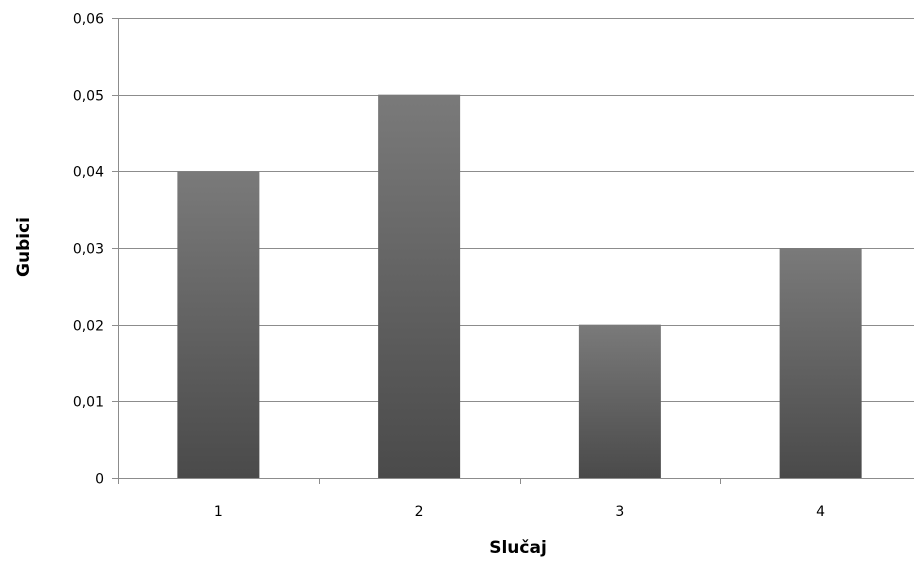 The image size is (914, 564). I want to click on y-tick-label: 0,05, so click(88, 97).